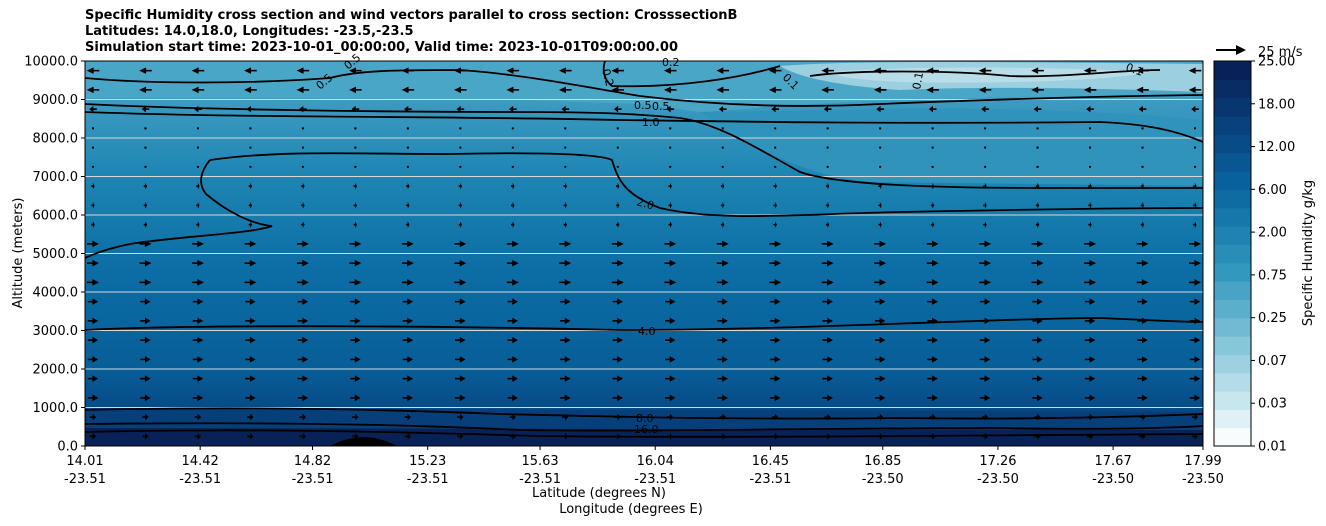  I want to click on x-tick-label-lon: -23.50, so click(1113, 479).